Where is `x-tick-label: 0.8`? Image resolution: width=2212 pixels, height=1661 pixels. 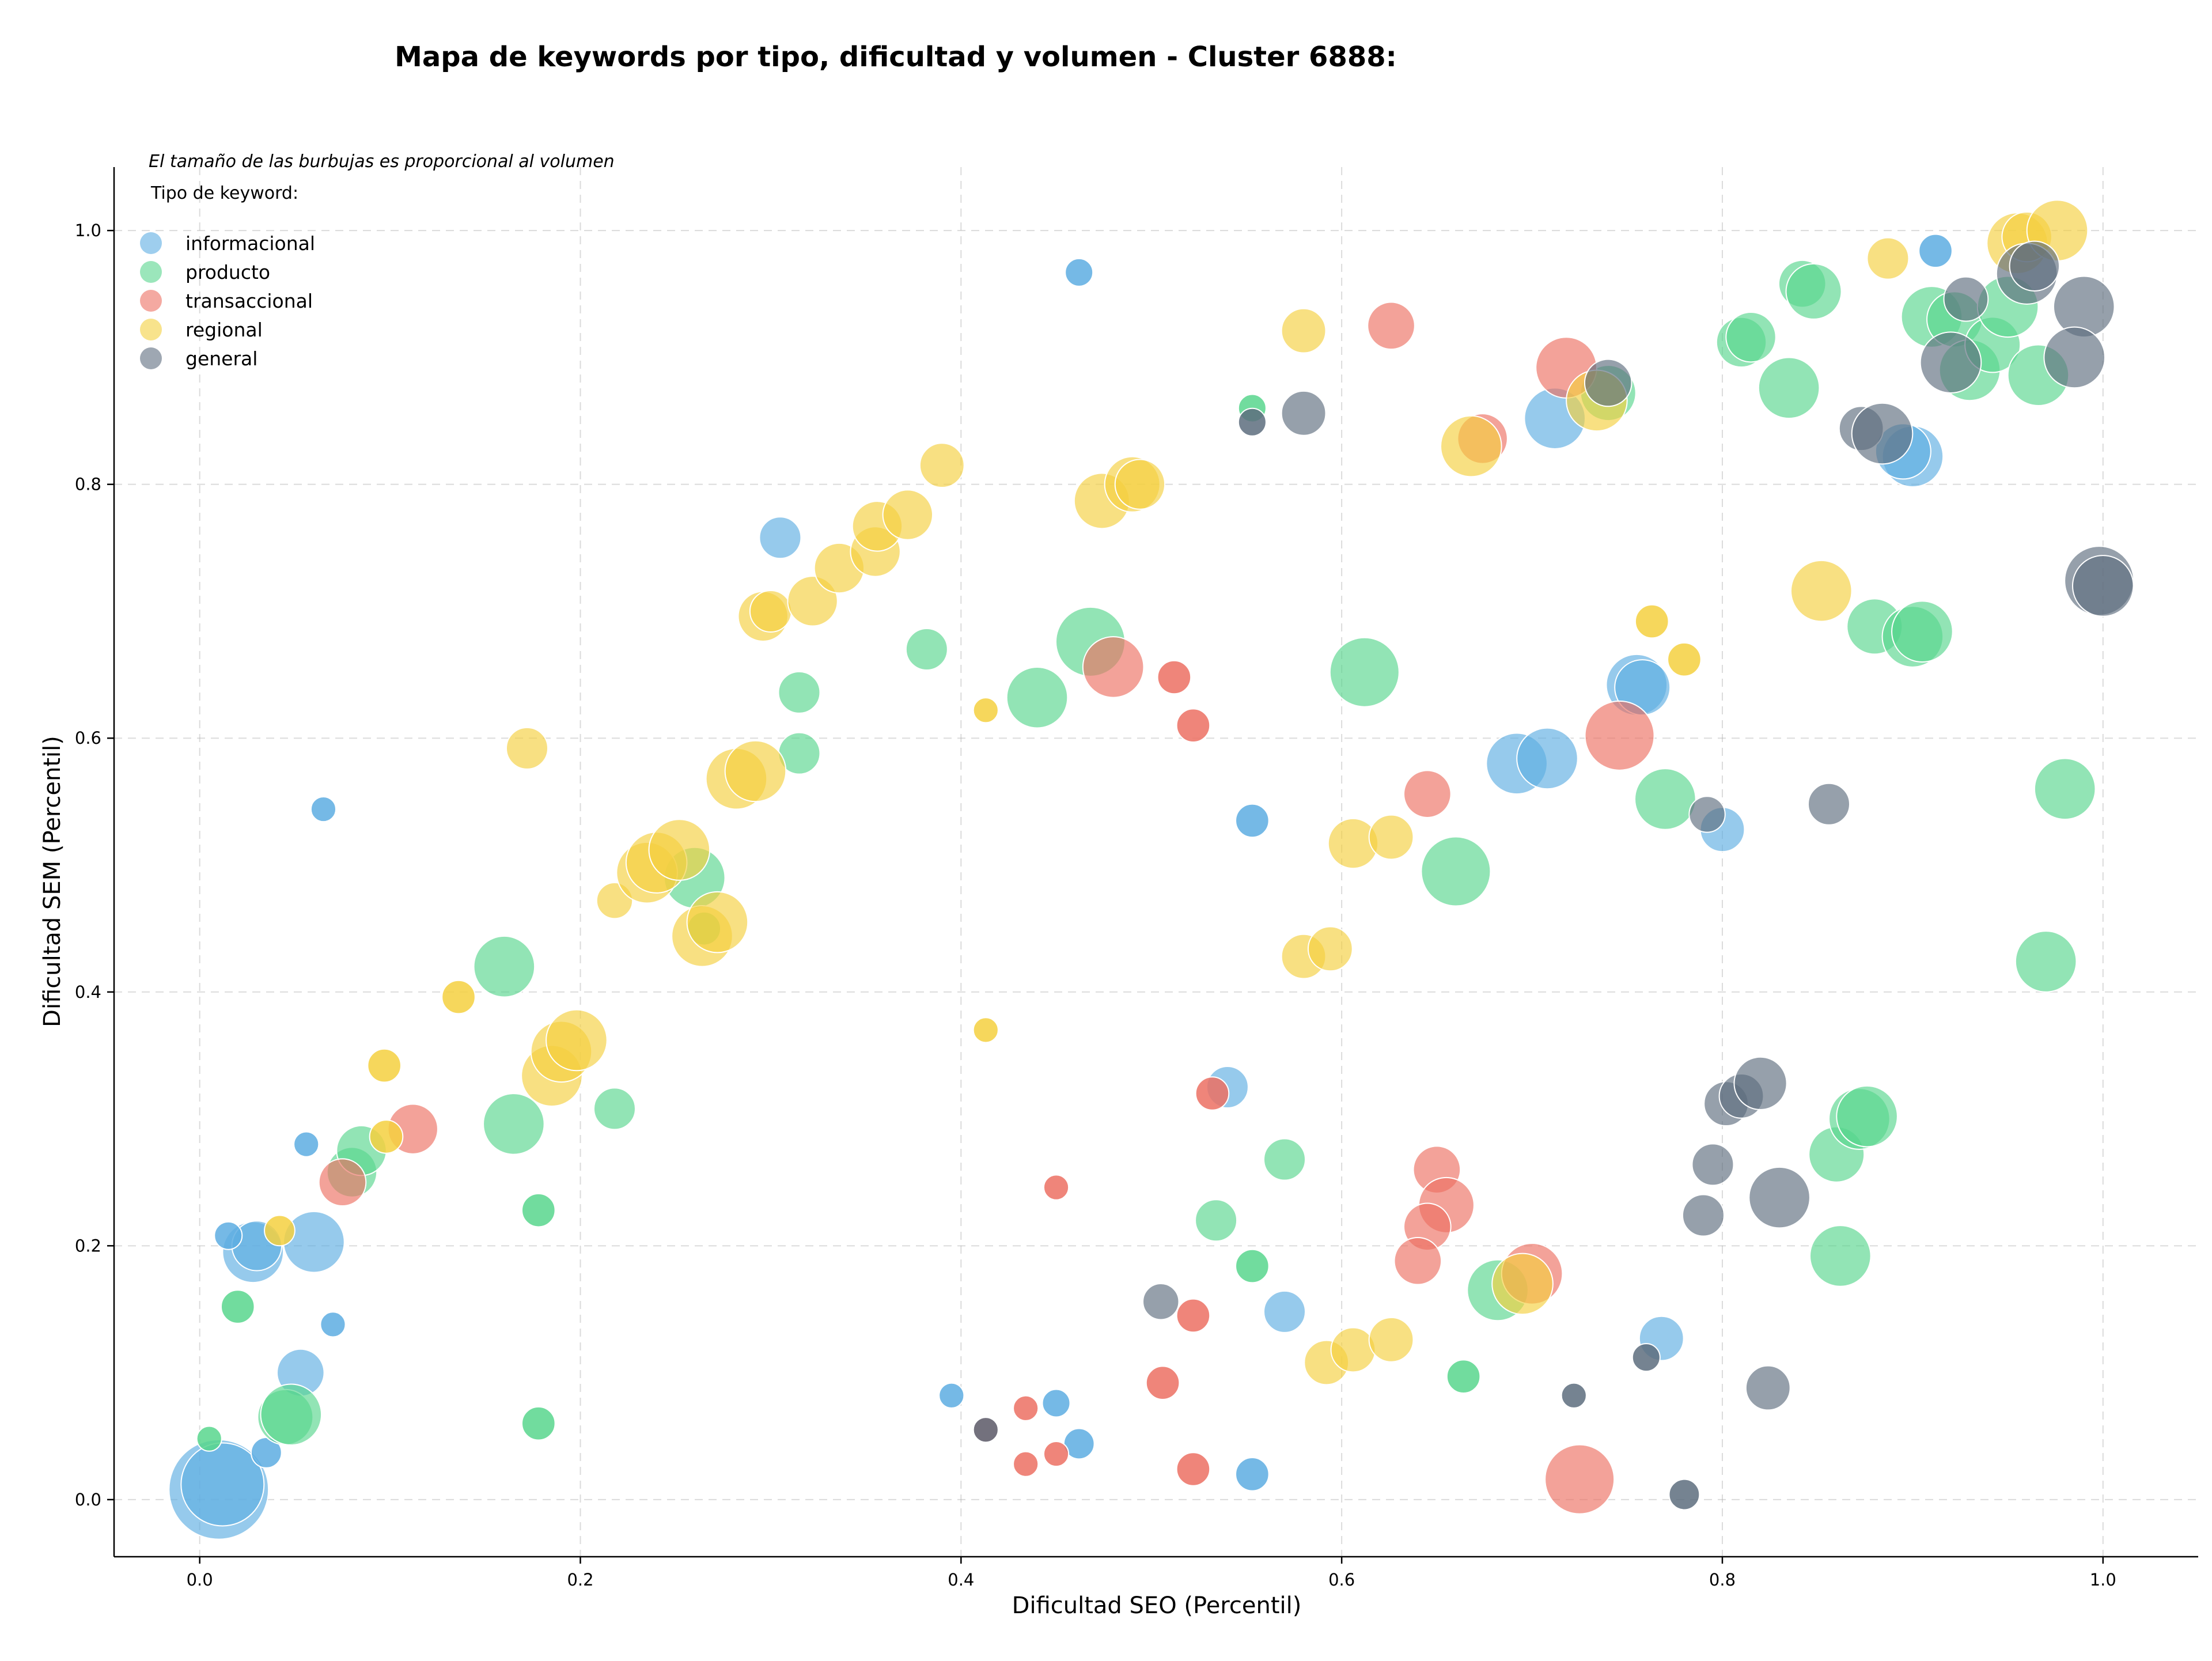 x-tick-label: 0.8 is located at coordinates (1722, 1580).